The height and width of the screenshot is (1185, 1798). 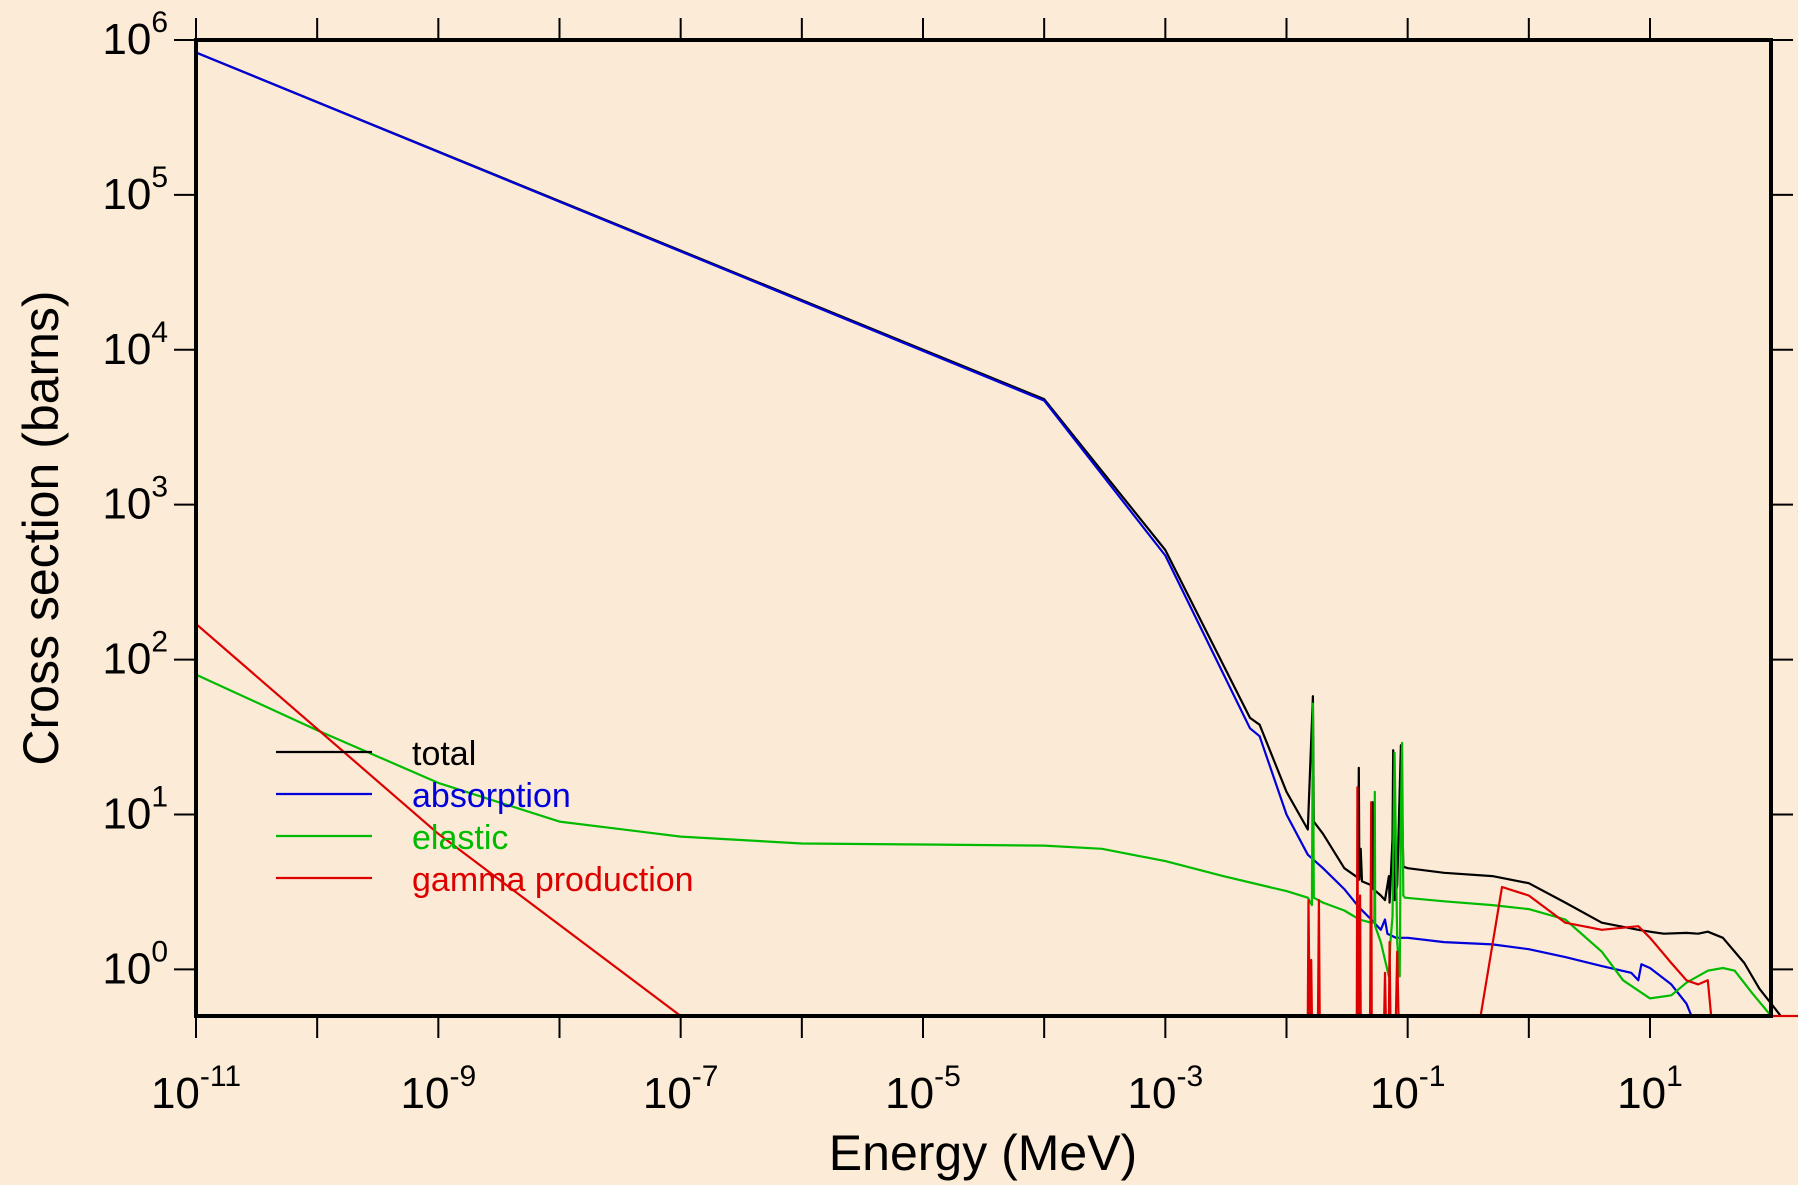 What do you see at coordinates (135, 345) in the screenshot?
I see `y-tick-label: 10⁴` at bounding box center [135, 345].